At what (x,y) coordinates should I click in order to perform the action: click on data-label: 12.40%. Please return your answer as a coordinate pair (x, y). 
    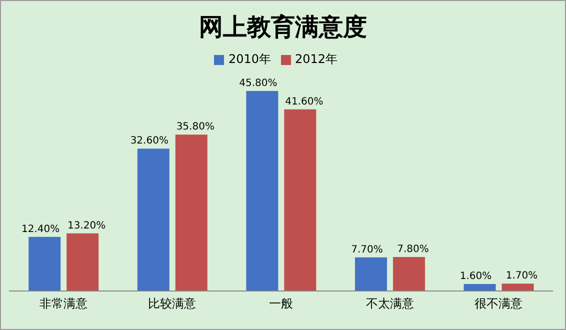
    Looking at the image, I should click on (41, 229).